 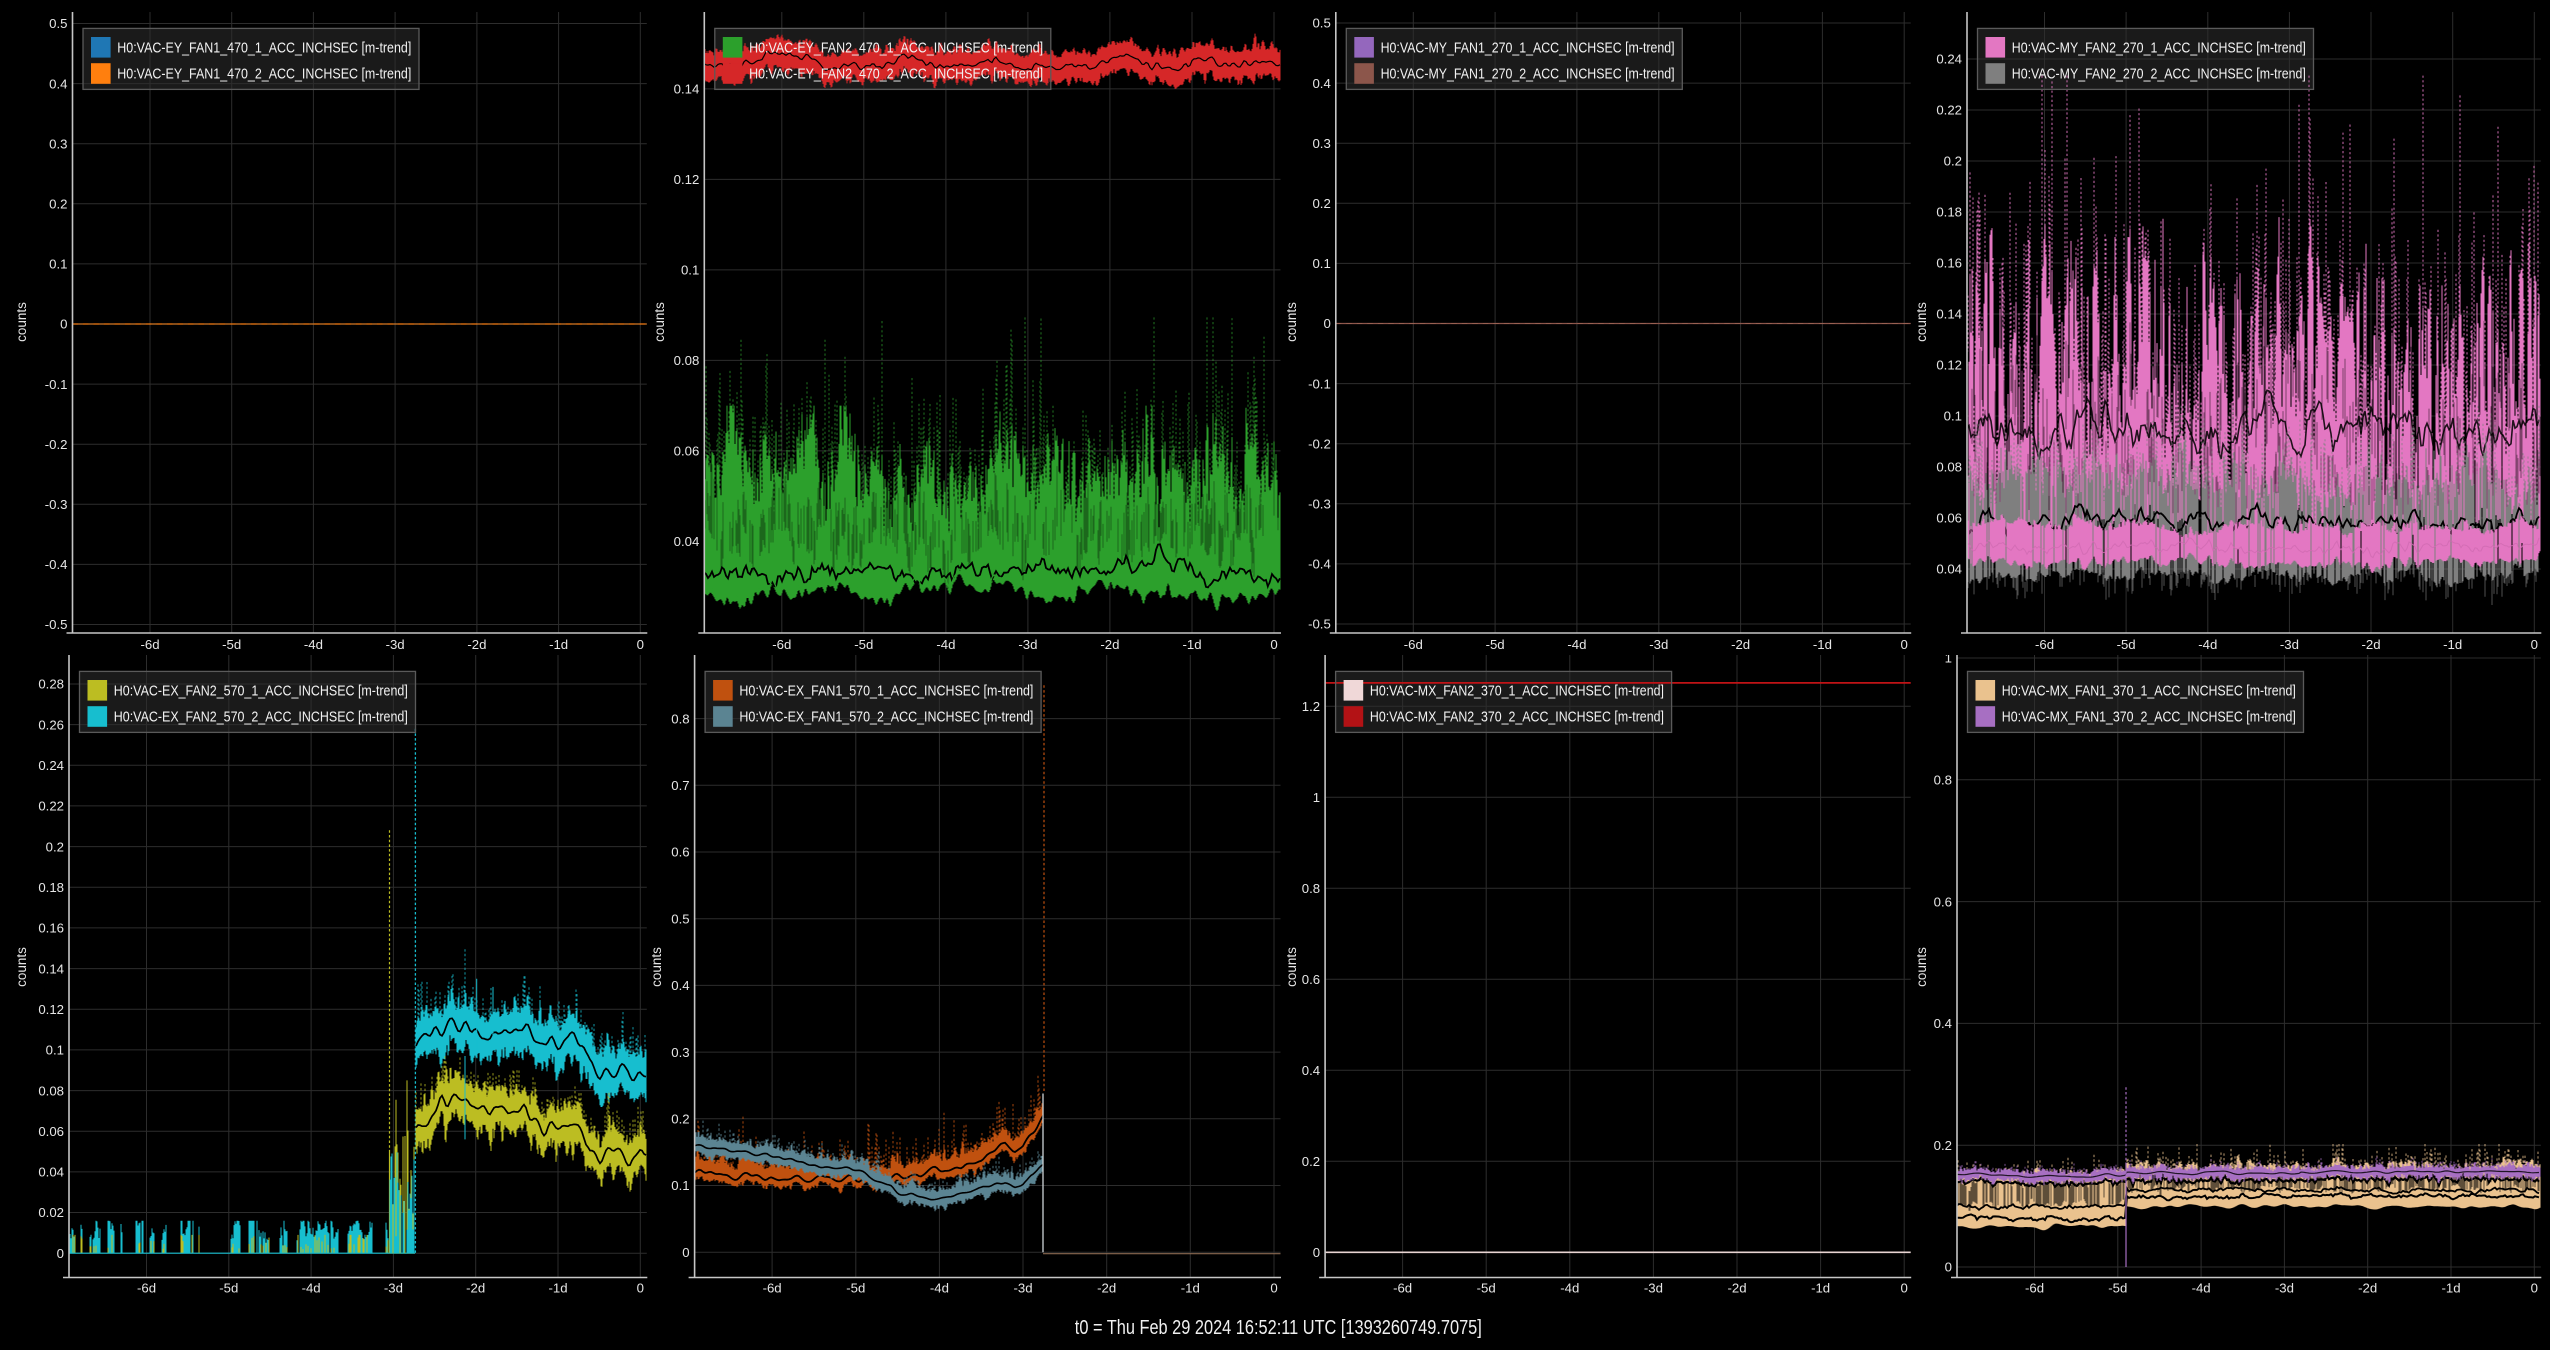 What do you see at coordinates (680, 918) in the screenshot?
I see `svg-text: 0.5` at bounding box center [680, 918].